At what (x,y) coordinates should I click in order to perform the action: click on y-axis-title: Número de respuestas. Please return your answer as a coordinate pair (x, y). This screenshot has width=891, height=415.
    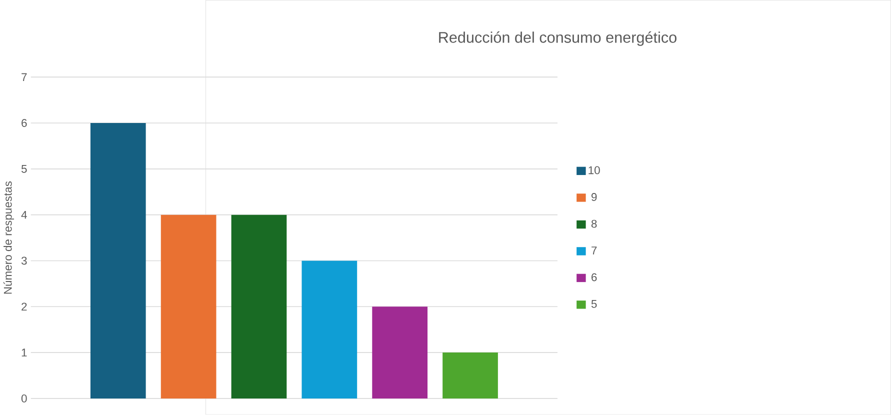
    Looking at the image, I should click on (8, 237).